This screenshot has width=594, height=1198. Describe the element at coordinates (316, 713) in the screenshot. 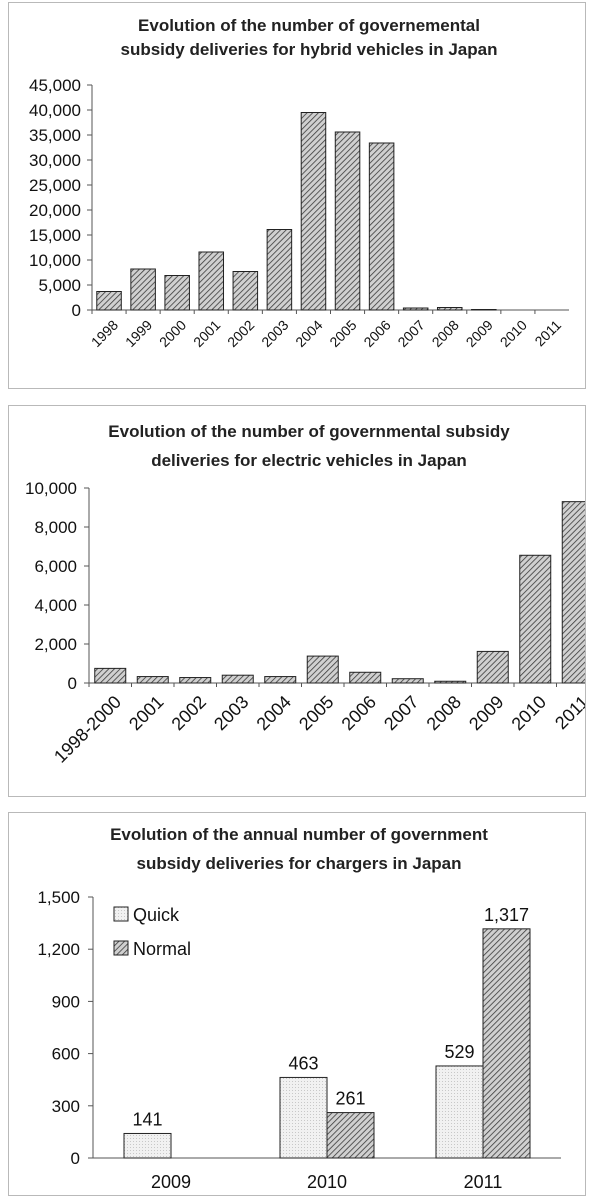

I see `x-tick-label: 2005` at that location.